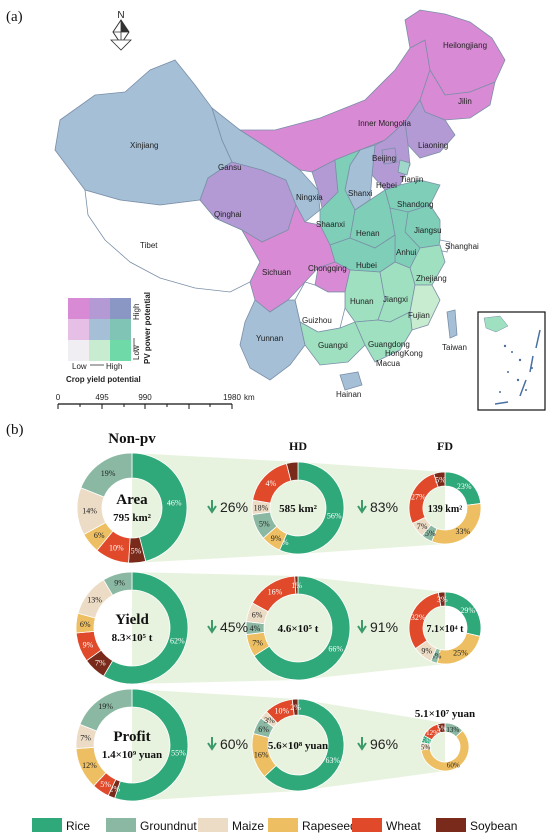  Describe the element at coordinates (384, 123) in the screenshot. I see `label-inner-mongolia: Inner Mongolia` at that location.